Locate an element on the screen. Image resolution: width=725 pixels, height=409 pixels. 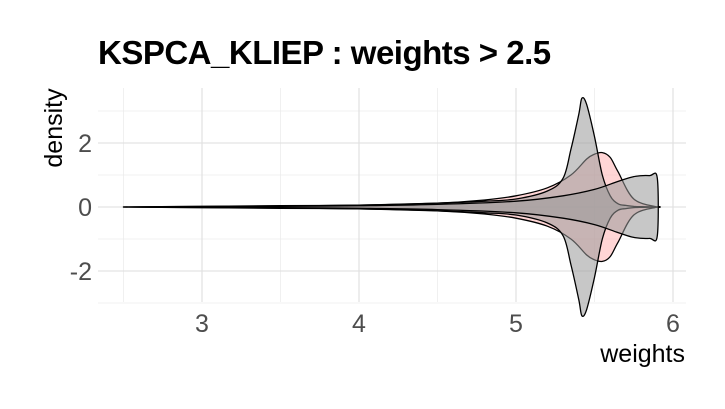
y-tick-label: -2 is located at coordinates (81, 272).